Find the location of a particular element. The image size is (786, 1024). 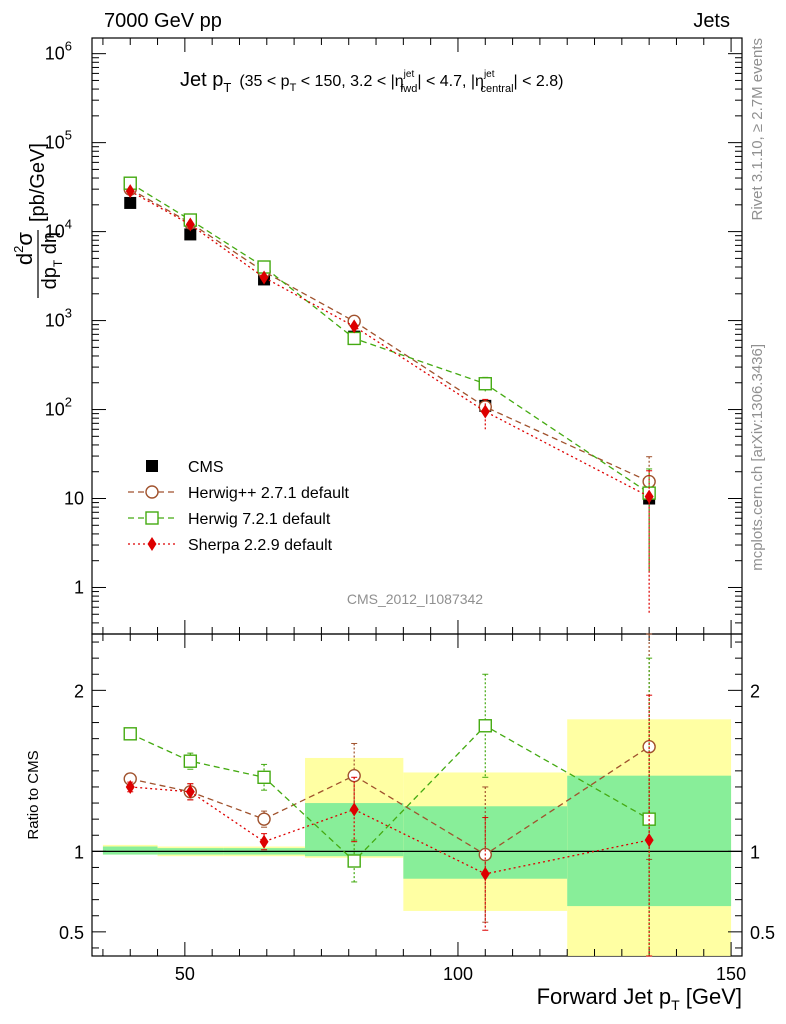

x-tick-label: 100 is located at coordinates (458, 974).